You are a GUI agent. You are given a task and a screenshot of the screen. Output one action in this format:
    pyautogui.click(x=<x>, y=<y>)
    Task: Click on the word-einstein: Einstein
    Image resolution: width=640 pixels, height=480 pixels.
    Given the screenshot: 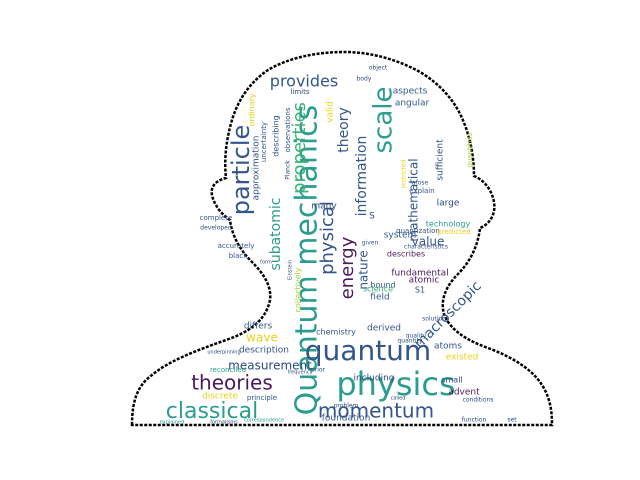 What is the action you would take?
    pyautogui.click(x=291, y=270)
    